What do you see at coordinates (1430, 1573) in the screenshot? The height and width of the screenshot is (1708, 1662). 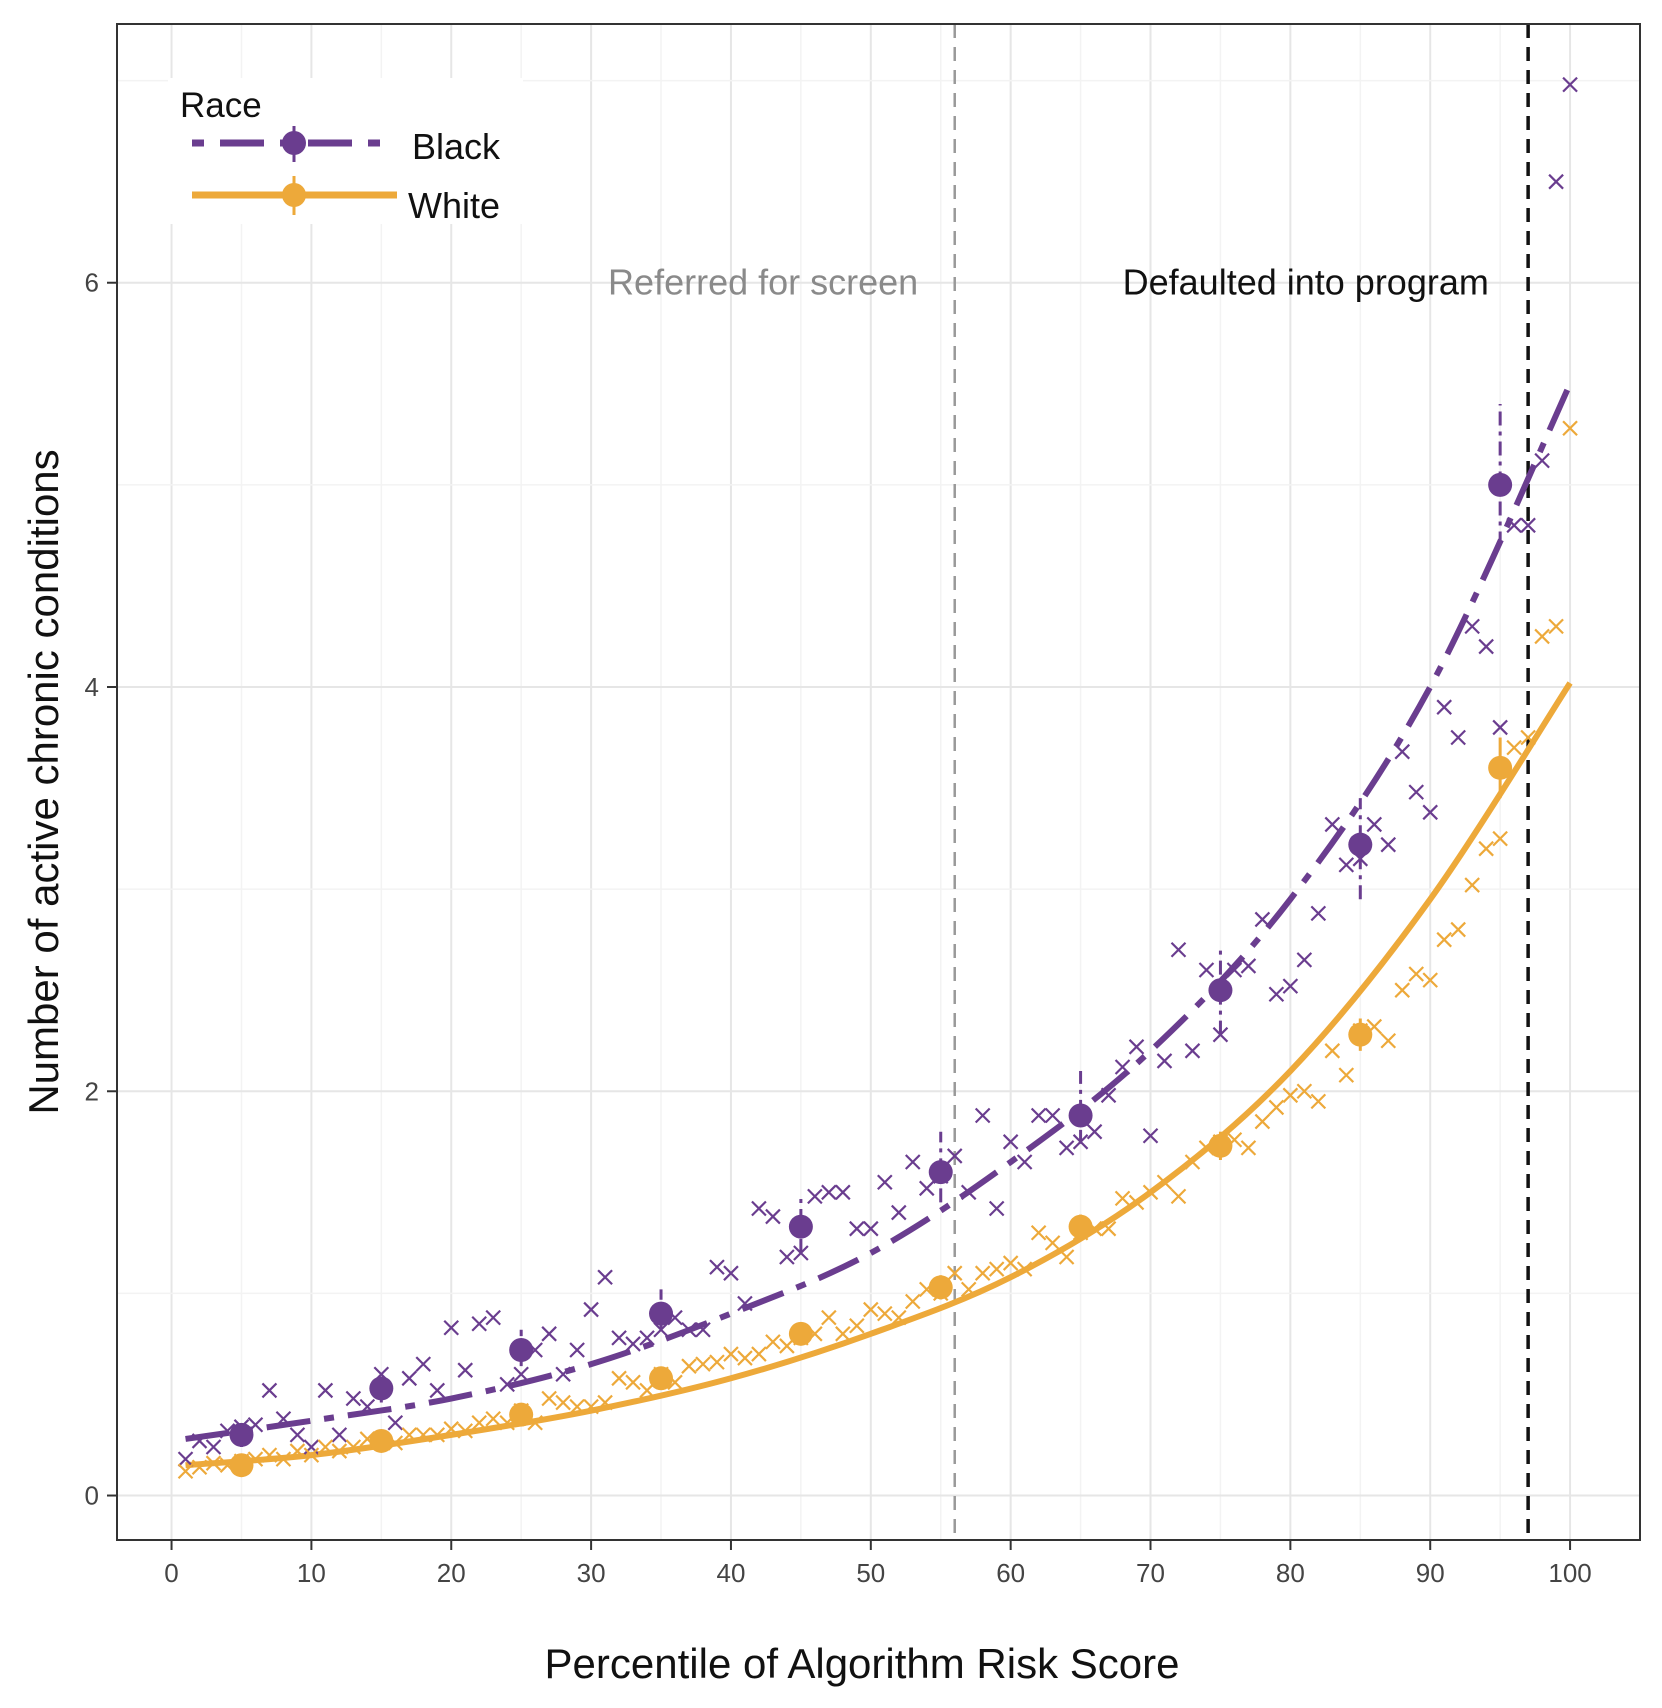 I see `x-tick-label: 90` at bounding box center [1430, 1573].